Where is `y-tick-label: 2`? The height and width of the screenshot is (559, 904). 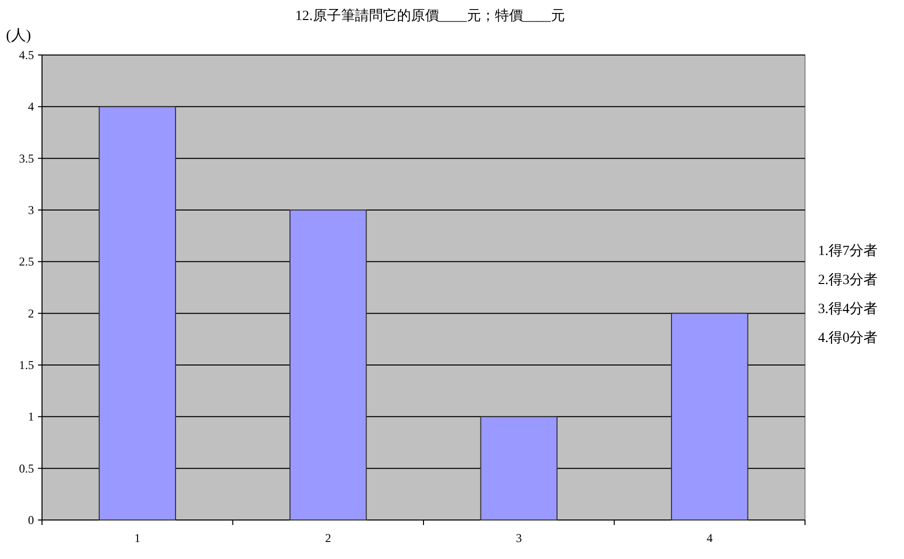 y-tick-label: 2 is located at coordinates (31, 313).